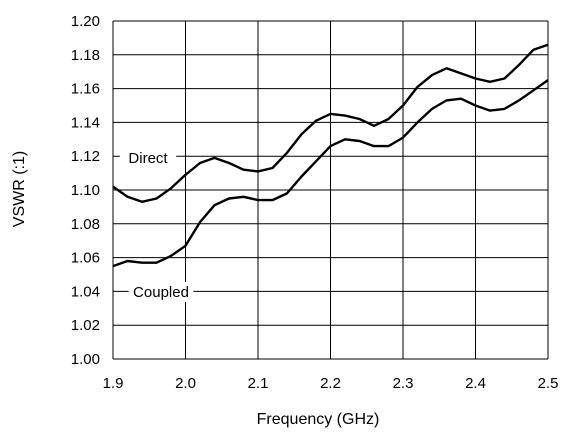  What do you see at coordinates (85, 359) in the screenshot?
I see `y-tick-label: 1.00` at bounding box center [85, 359].